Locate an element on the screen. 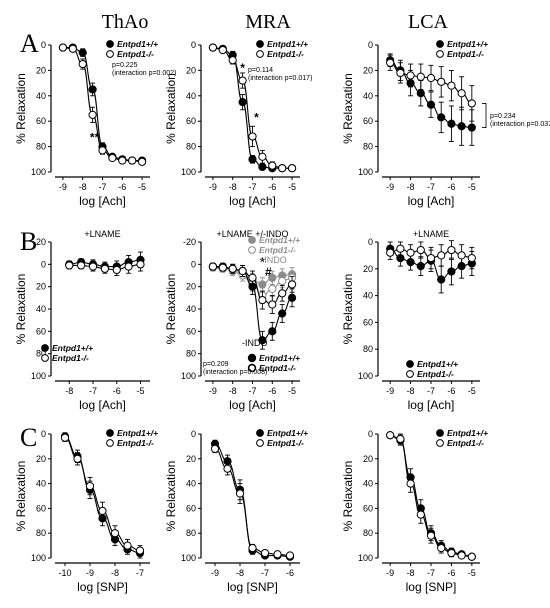 The width and height of the screenshot is (550, 608). y-tick-label: 80 is located at coordinates (191, 147).